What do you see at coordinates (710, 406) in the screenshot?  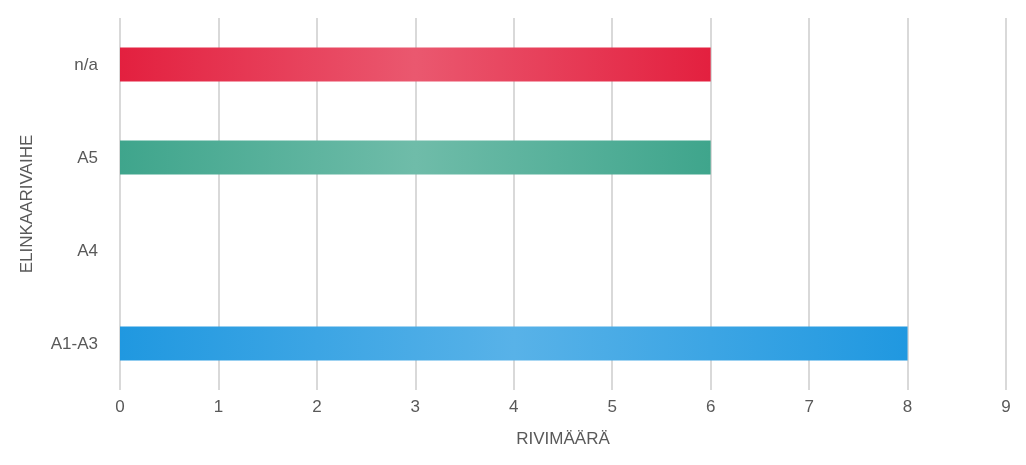 I see `x-tick-label: 6` at bounding box center [710, 406].